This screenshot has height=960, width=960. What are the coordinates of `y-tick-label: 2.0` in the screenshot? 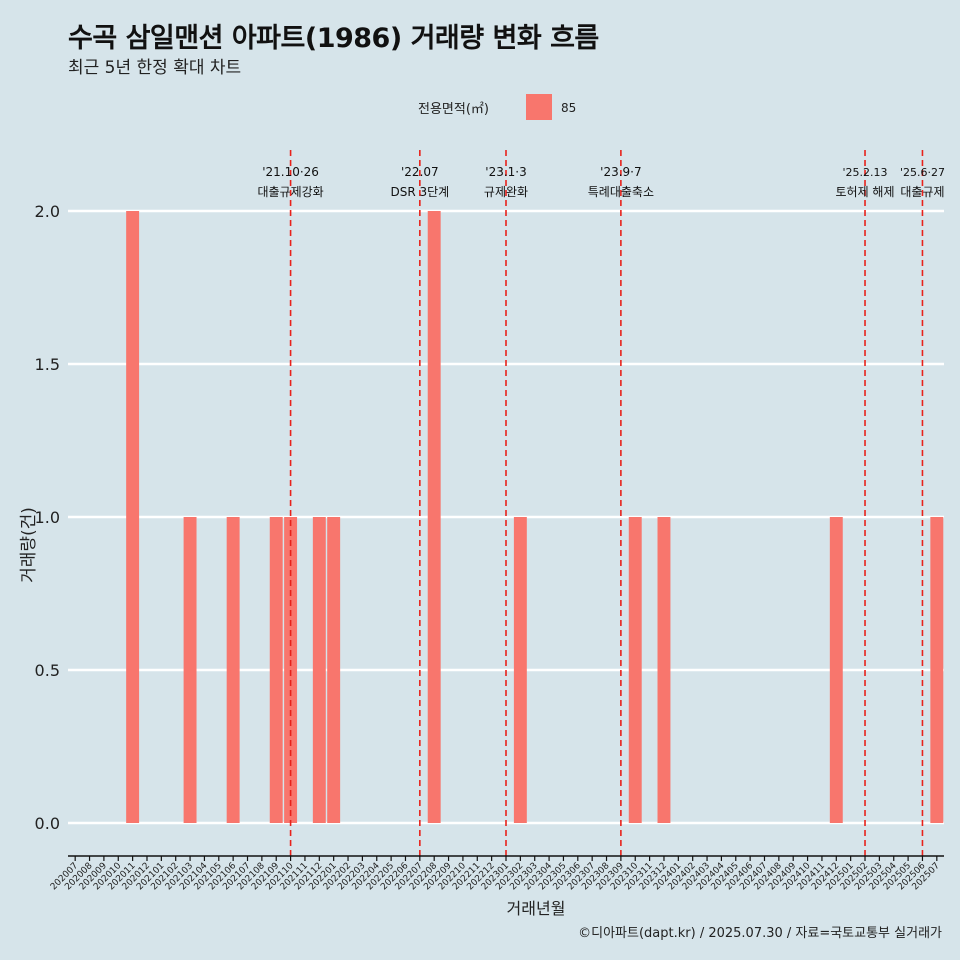 It's located at (47, 211).